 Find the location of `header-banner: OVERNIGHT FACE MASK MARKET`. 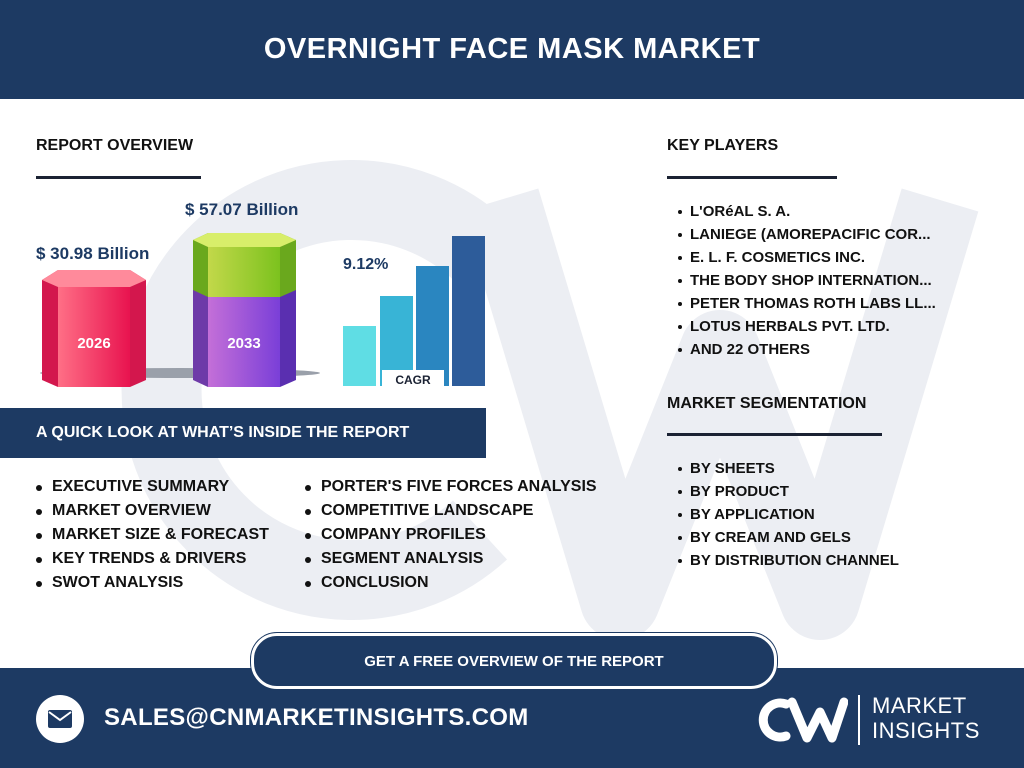

header-banner: OVERNIGHT FACE MASK MARKET is located at coordinates (512, 49).